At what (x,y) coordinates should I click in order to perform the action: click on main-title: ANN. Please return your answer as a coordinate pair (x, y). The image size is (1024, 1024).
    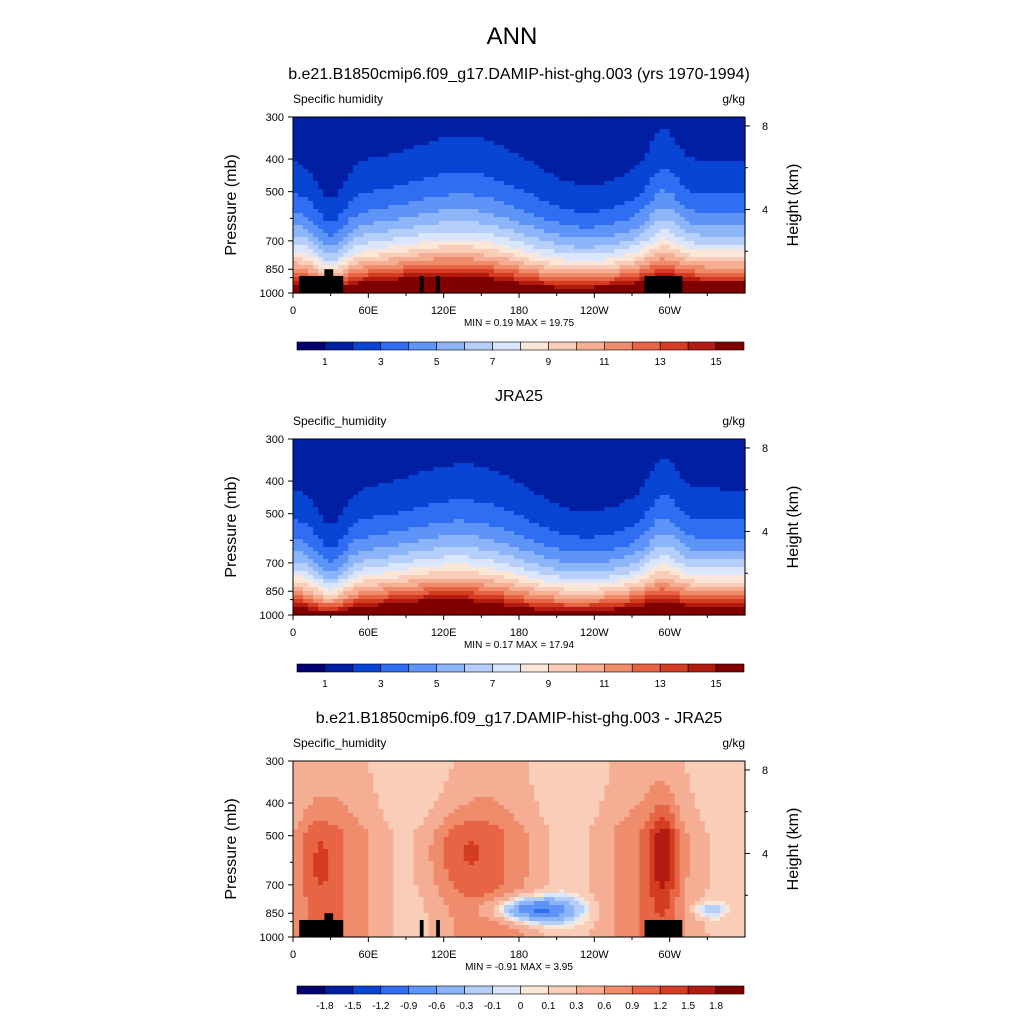
    Looking at the image, I should click on (512, 36).